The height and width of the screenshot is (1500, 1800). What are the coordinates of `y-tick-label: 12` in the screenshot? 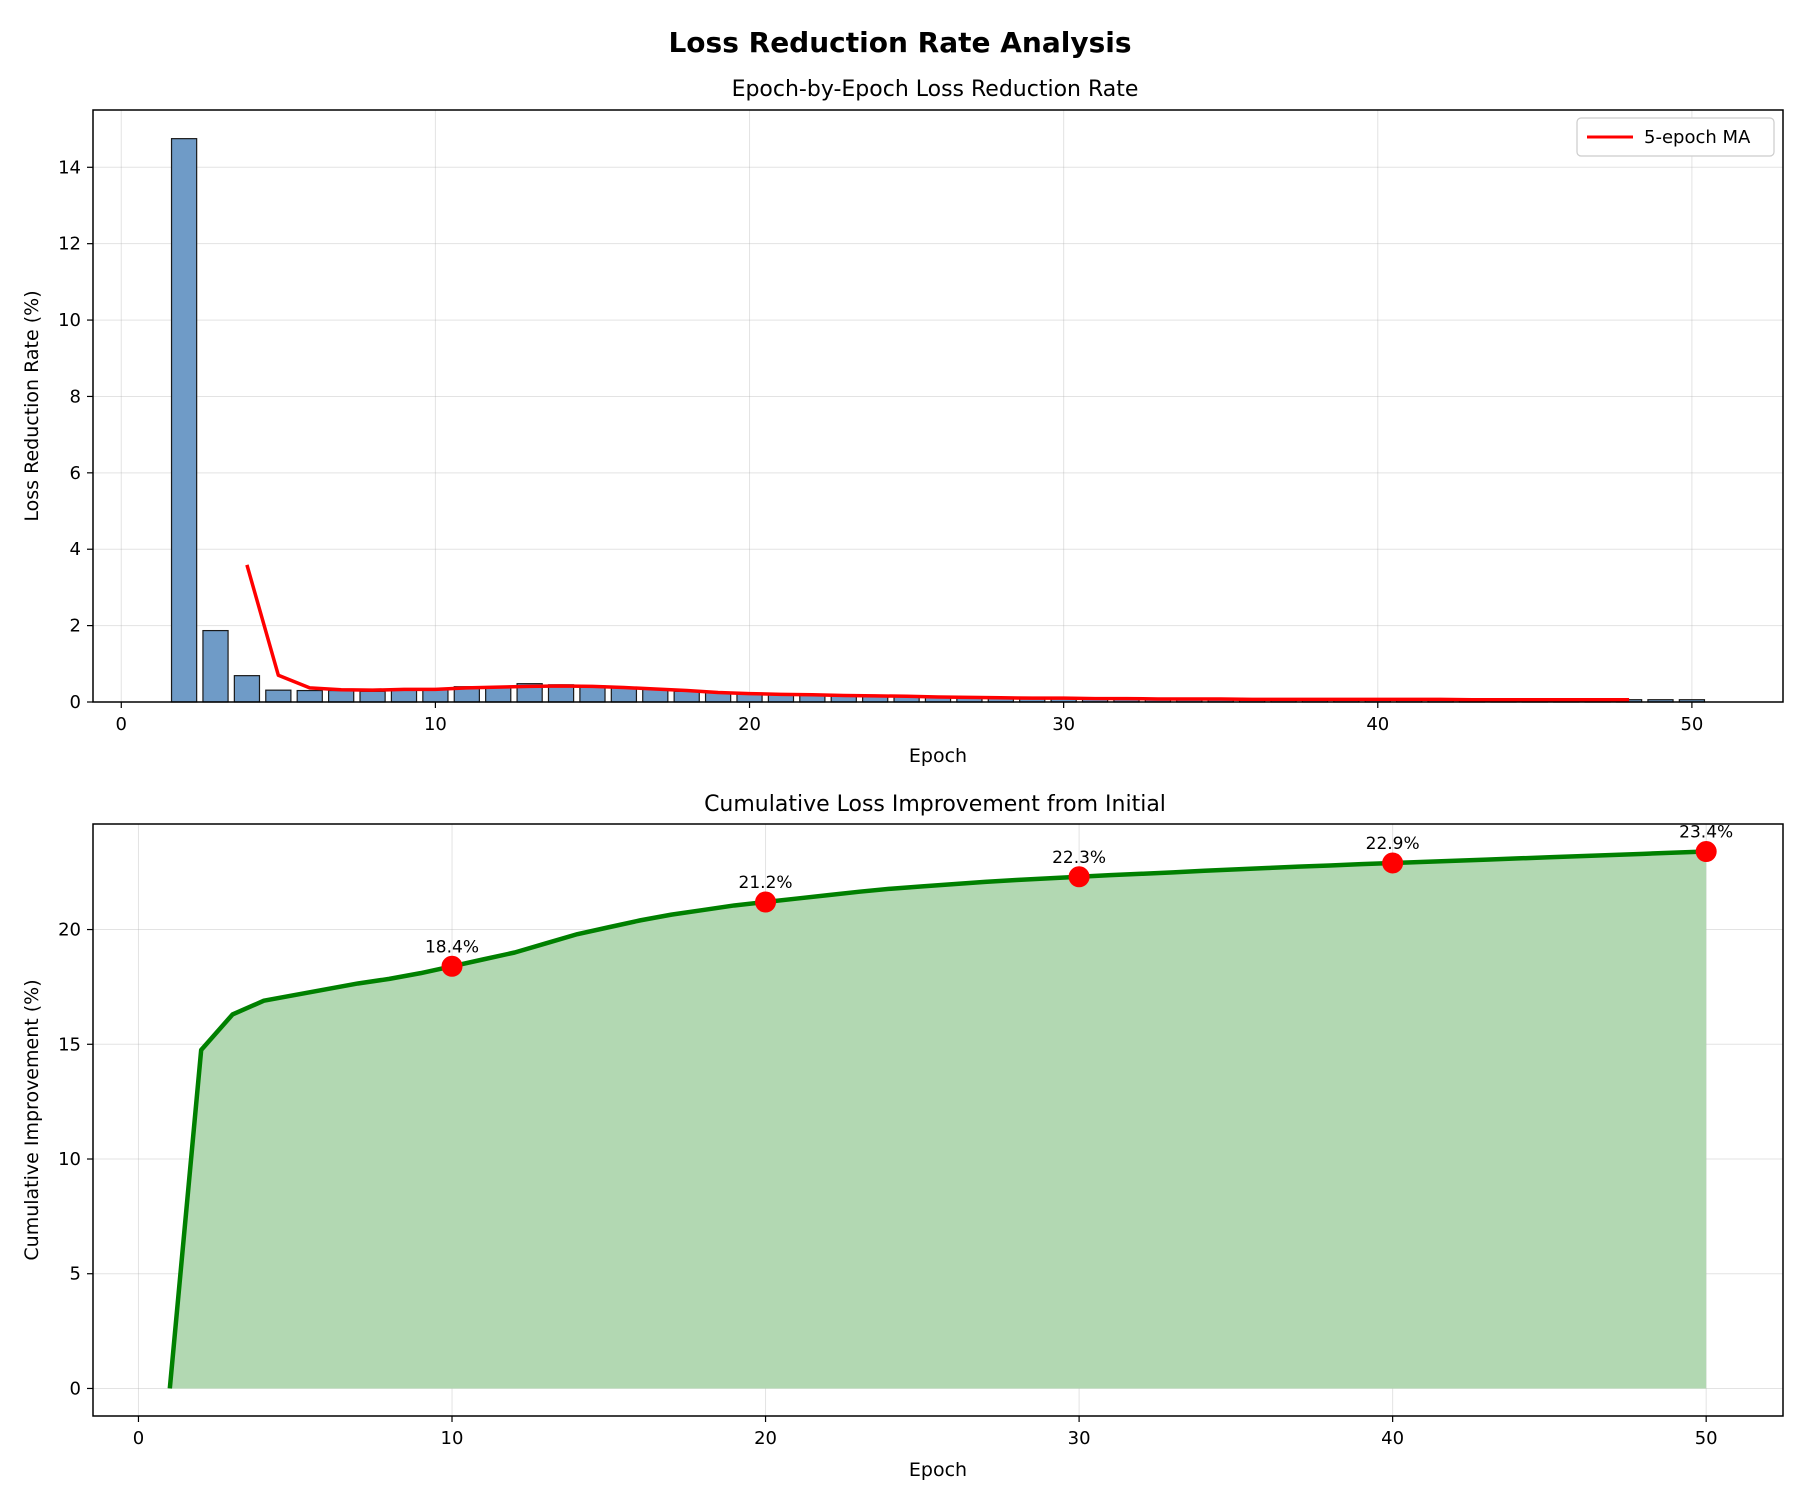 It's located at (69, 244).